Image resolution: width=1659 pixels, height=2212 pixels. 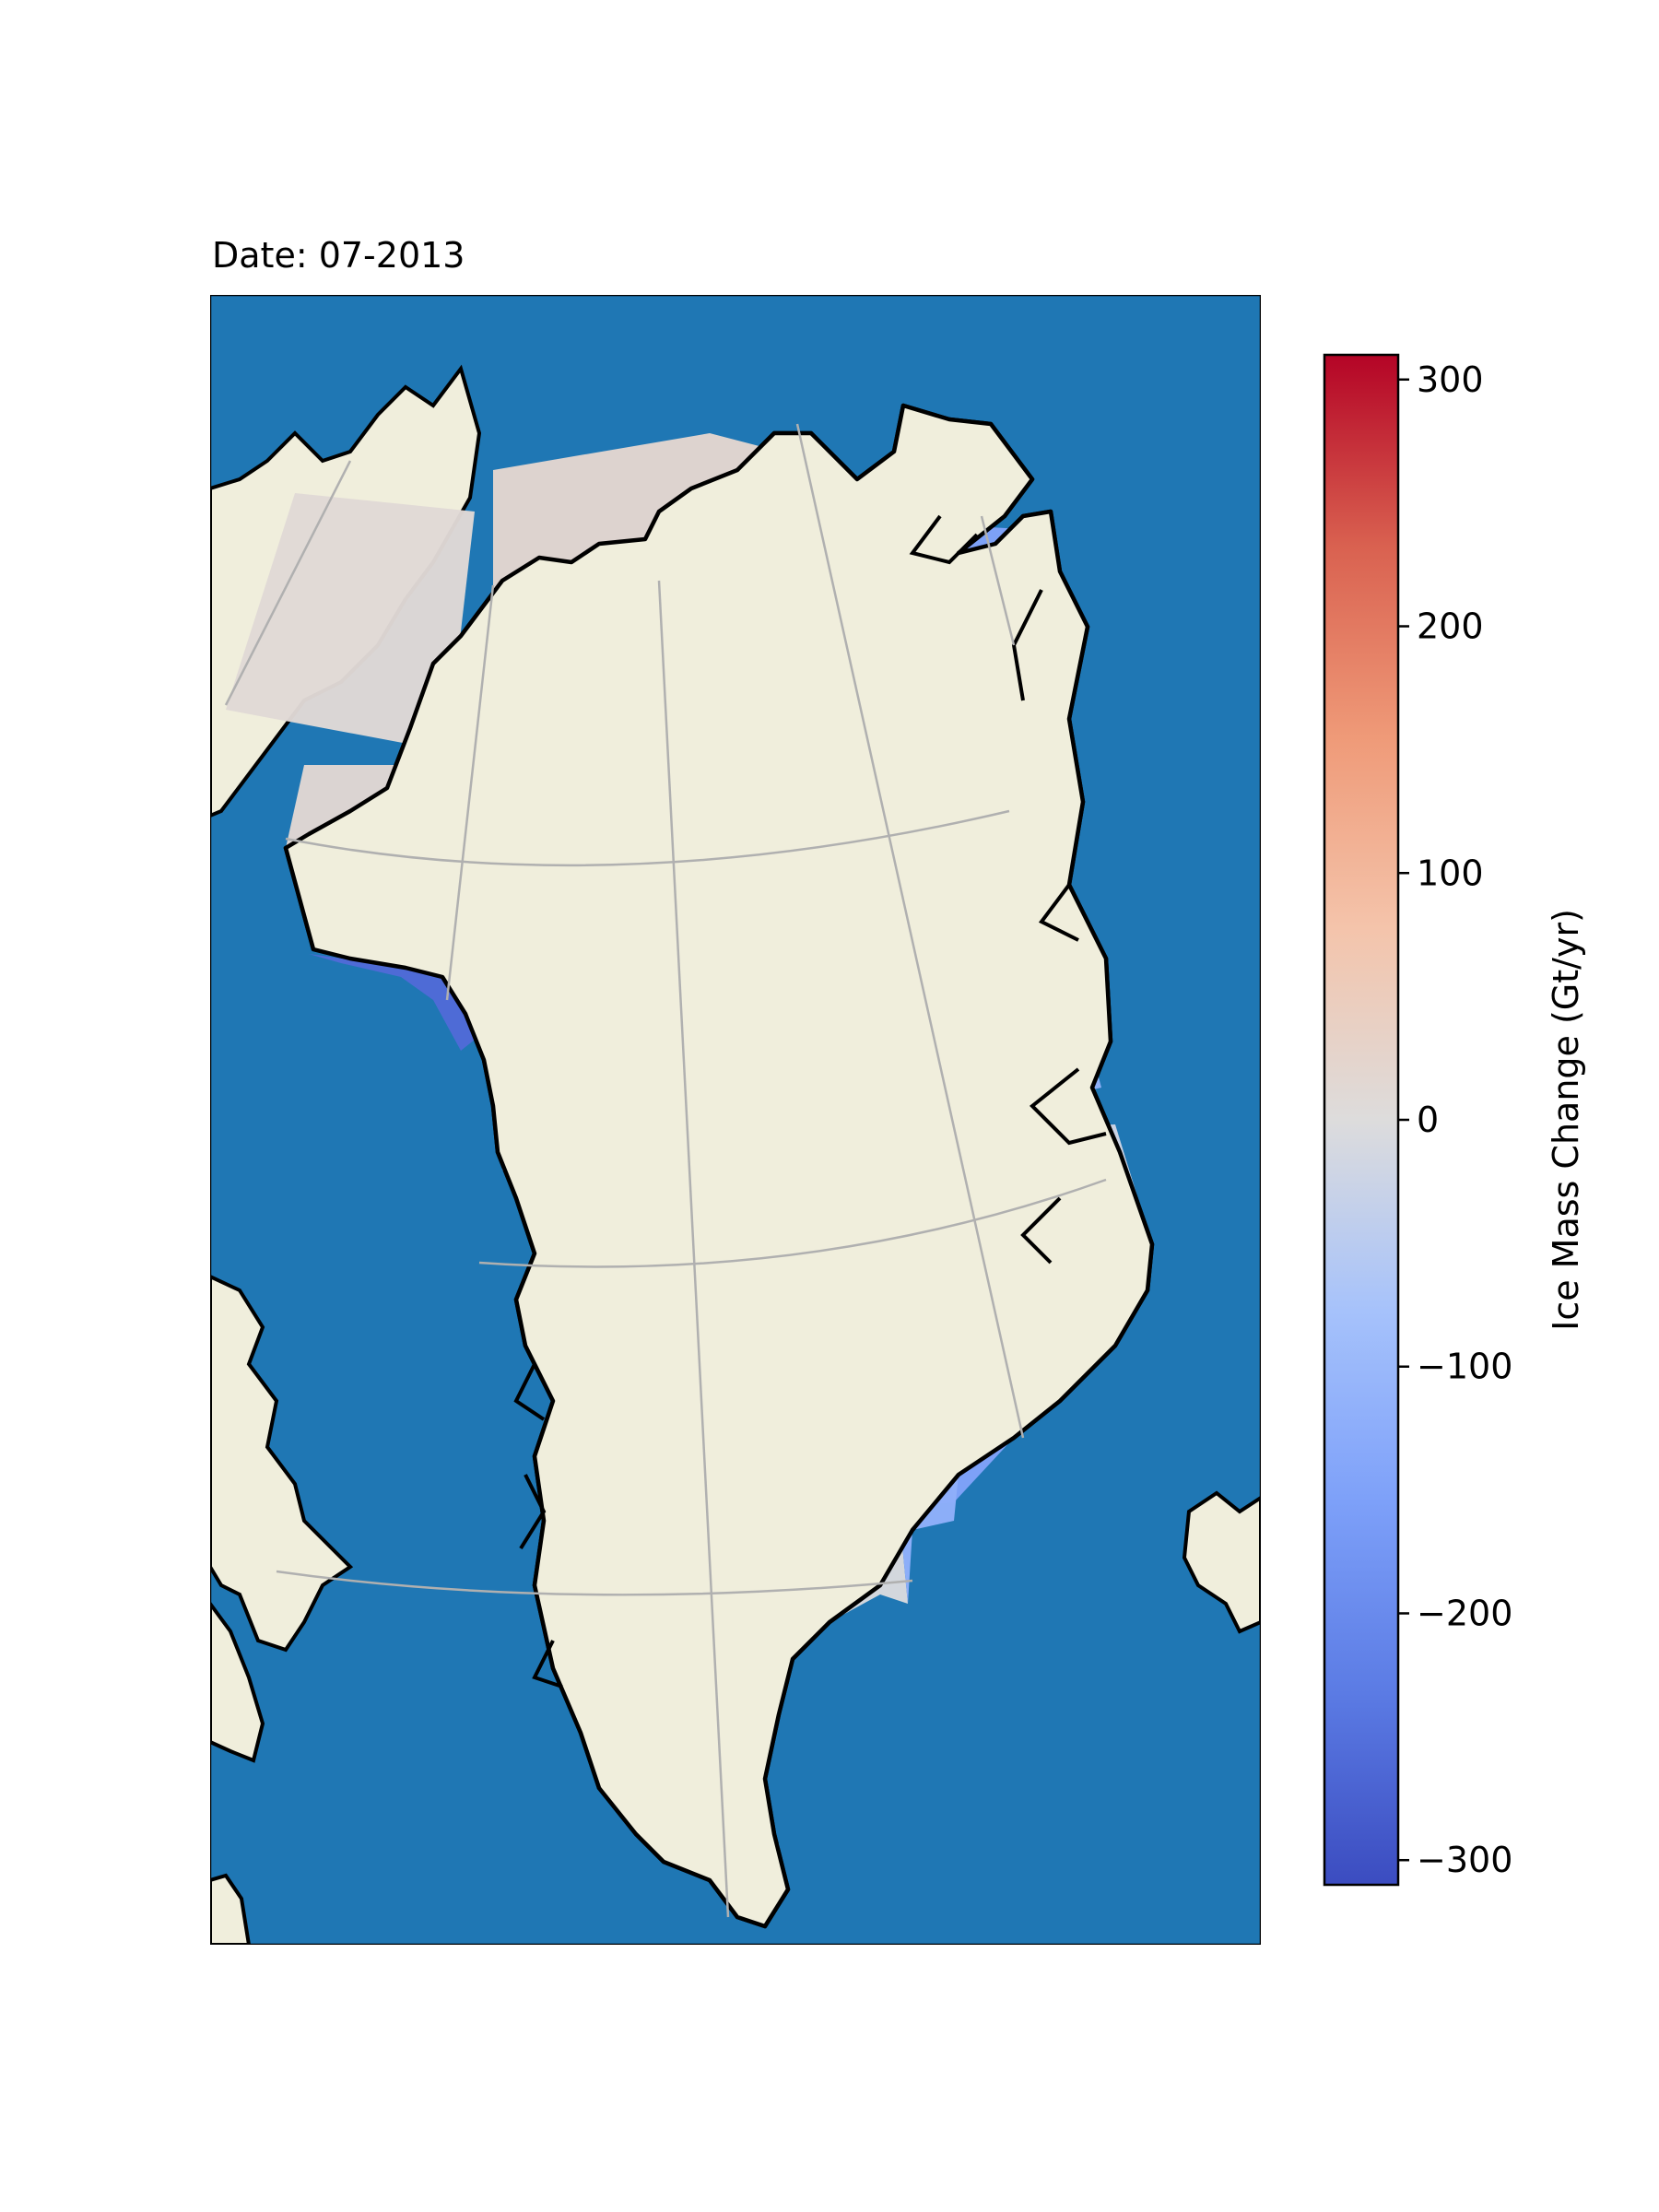 I want to click on land-baffin-south, so click(x=237, y=1681).